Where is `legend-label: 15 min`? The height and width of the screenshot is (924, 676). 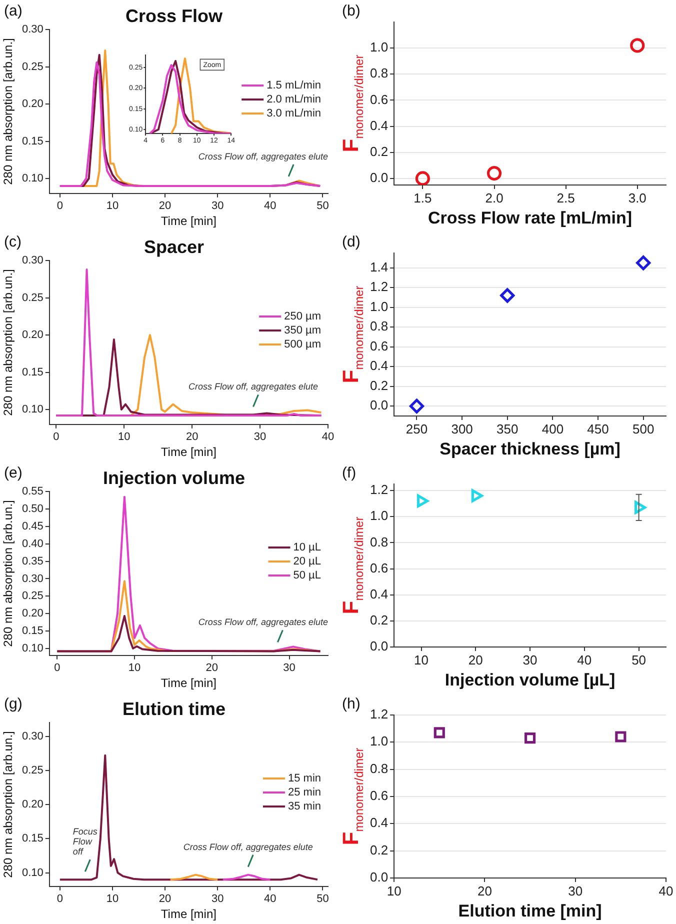
legend-label: 15 min is located at coordinates (305, 778).